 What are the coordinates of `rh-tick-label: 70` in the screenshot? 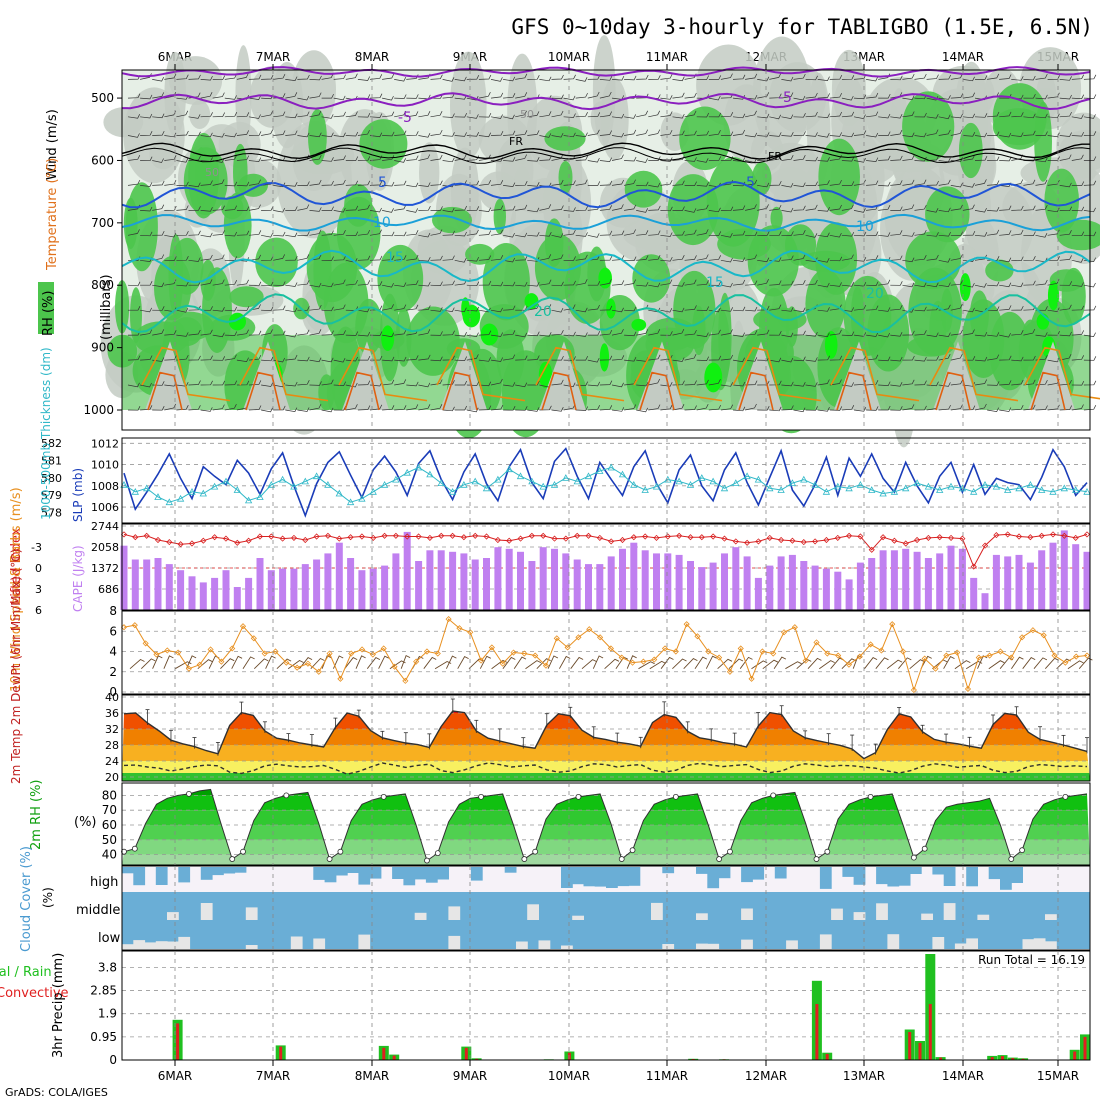 It's located at (109, 810).